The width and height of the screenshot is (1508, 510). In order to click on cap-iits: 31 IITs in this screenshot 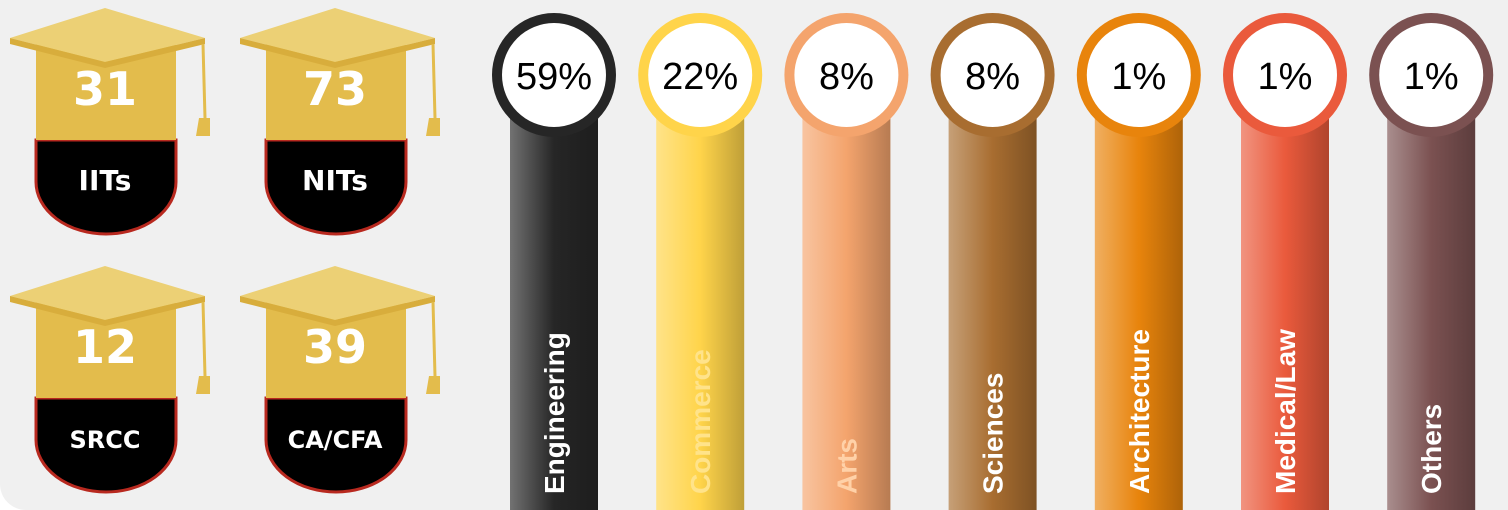, I will do `click(105, 120)`.